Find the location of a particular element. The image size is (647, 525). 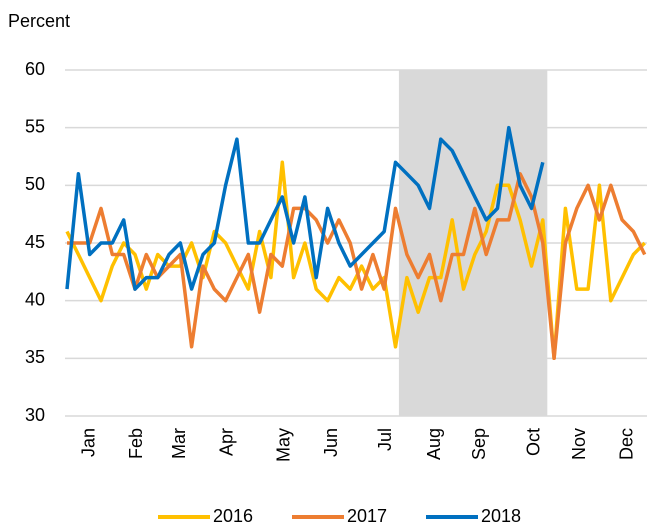

y-tick-label: 35 is located at coordinates (35, 357).